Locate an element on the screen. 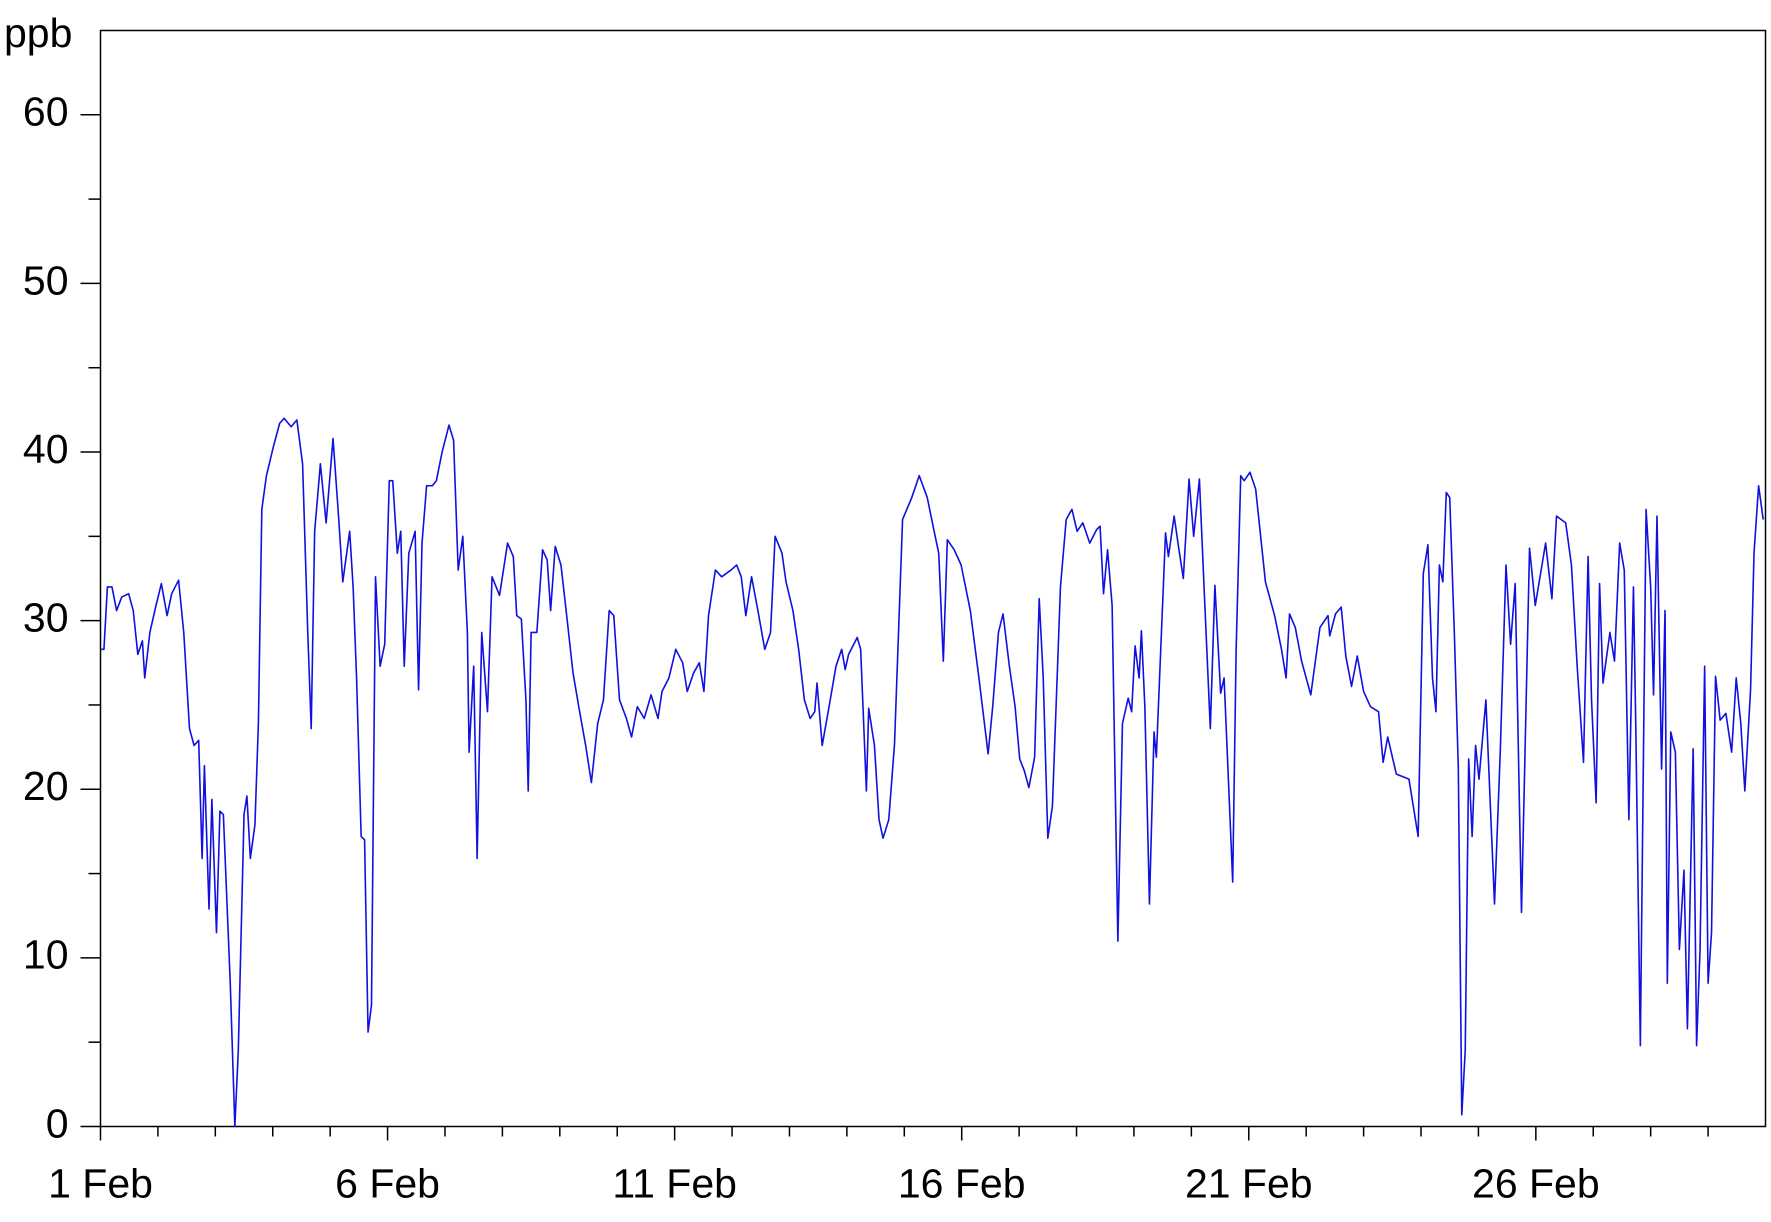 This screenshot has width=1771, height=1222. x-tick-label: 21 Feb is located at coordinates (1249, 1183).